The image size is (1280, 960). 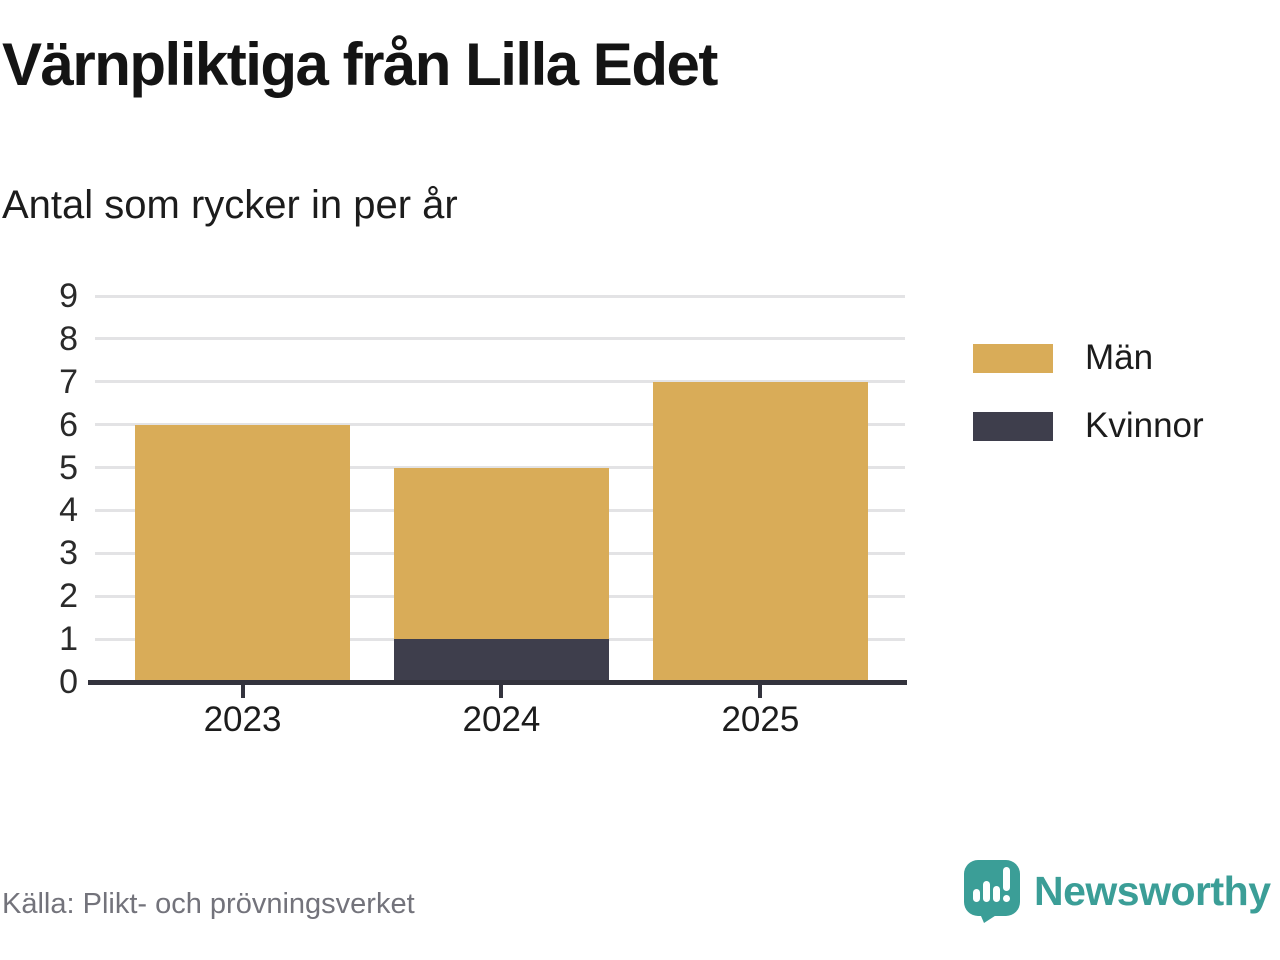 I want to click on legend: Män Kvinnor, so click(x=1088, y=406).